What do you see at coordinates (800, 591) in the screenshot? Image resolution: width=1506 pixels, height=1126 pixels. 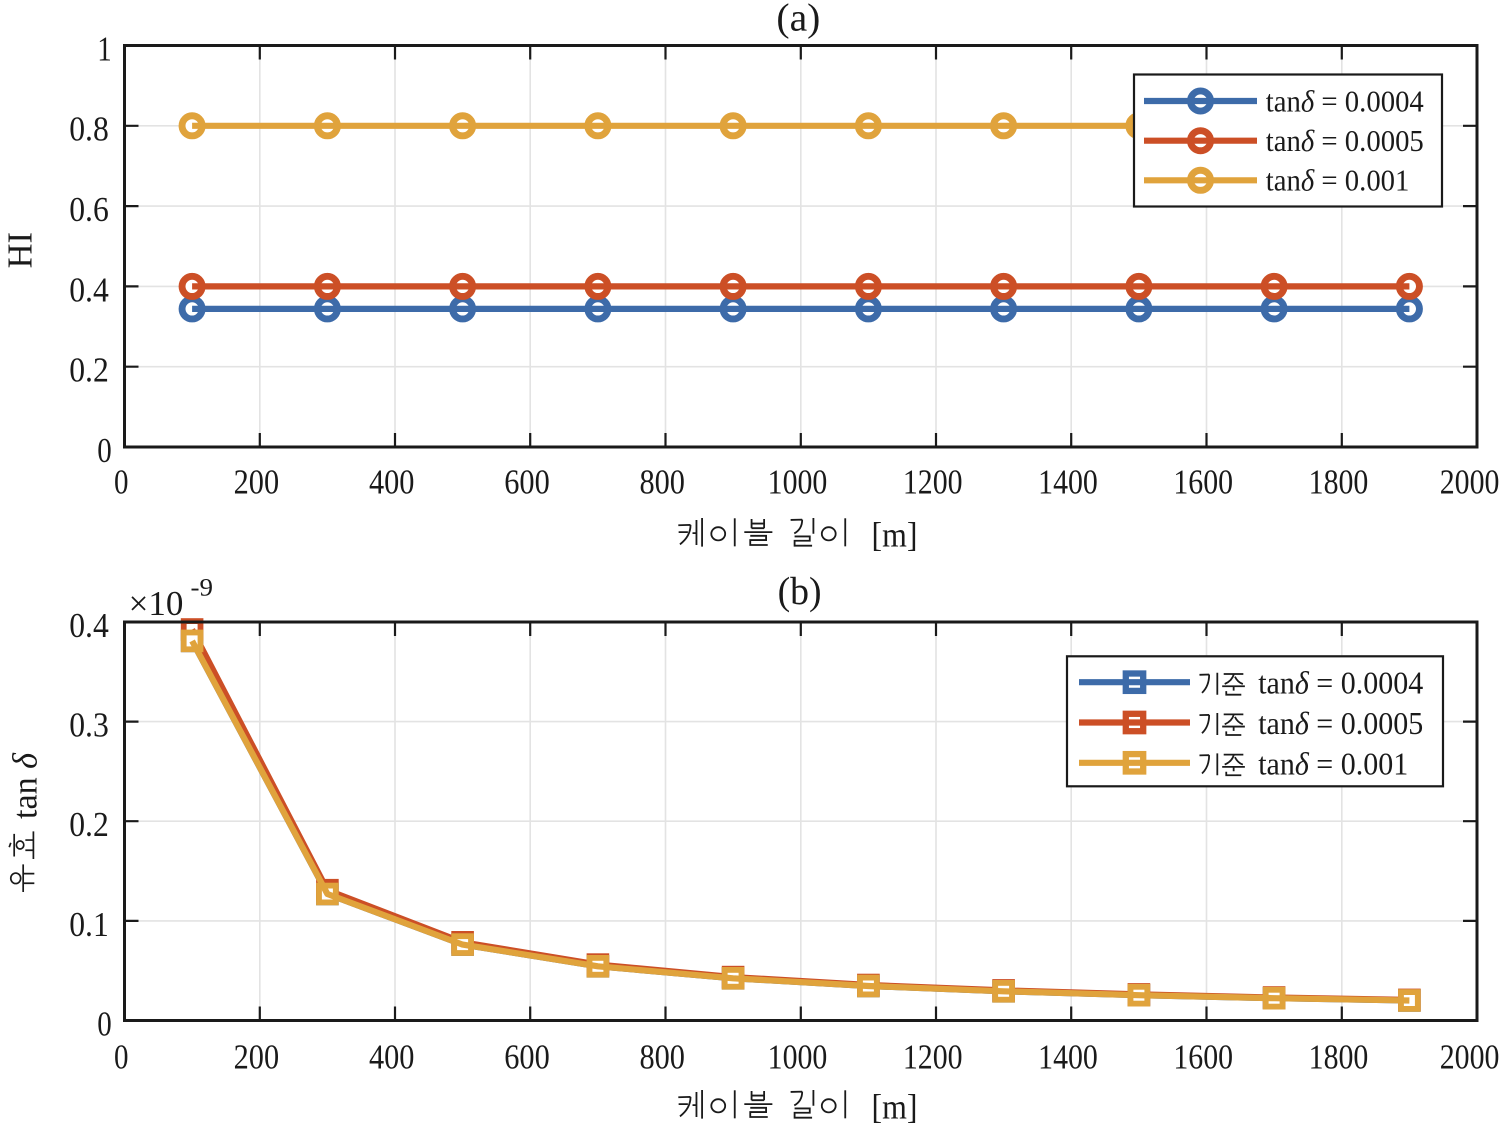 I see `svg-text: (b)` at bounding box center [800, 591].